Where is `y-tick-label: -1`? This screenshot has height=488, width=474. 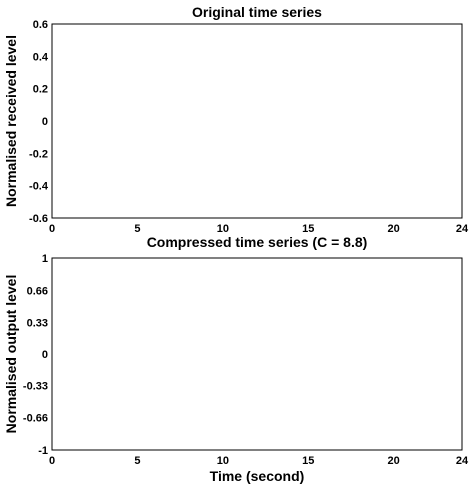
y-tick-label: -1 is located at coordinates (43, 451).